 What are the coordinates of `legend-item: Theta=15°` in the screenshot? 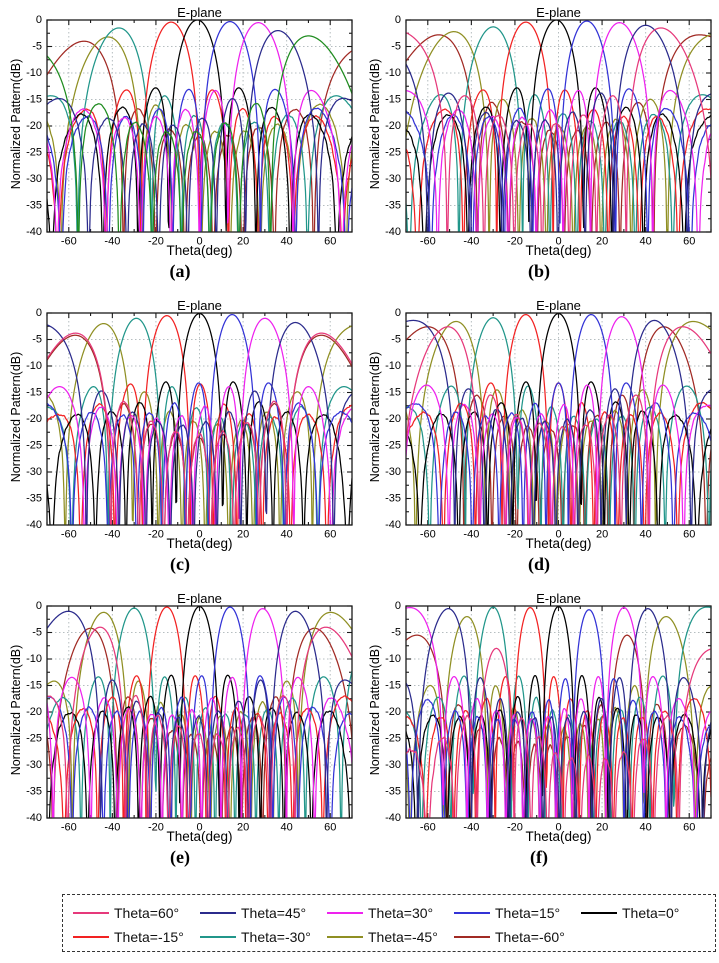 It's located at (517, 913).